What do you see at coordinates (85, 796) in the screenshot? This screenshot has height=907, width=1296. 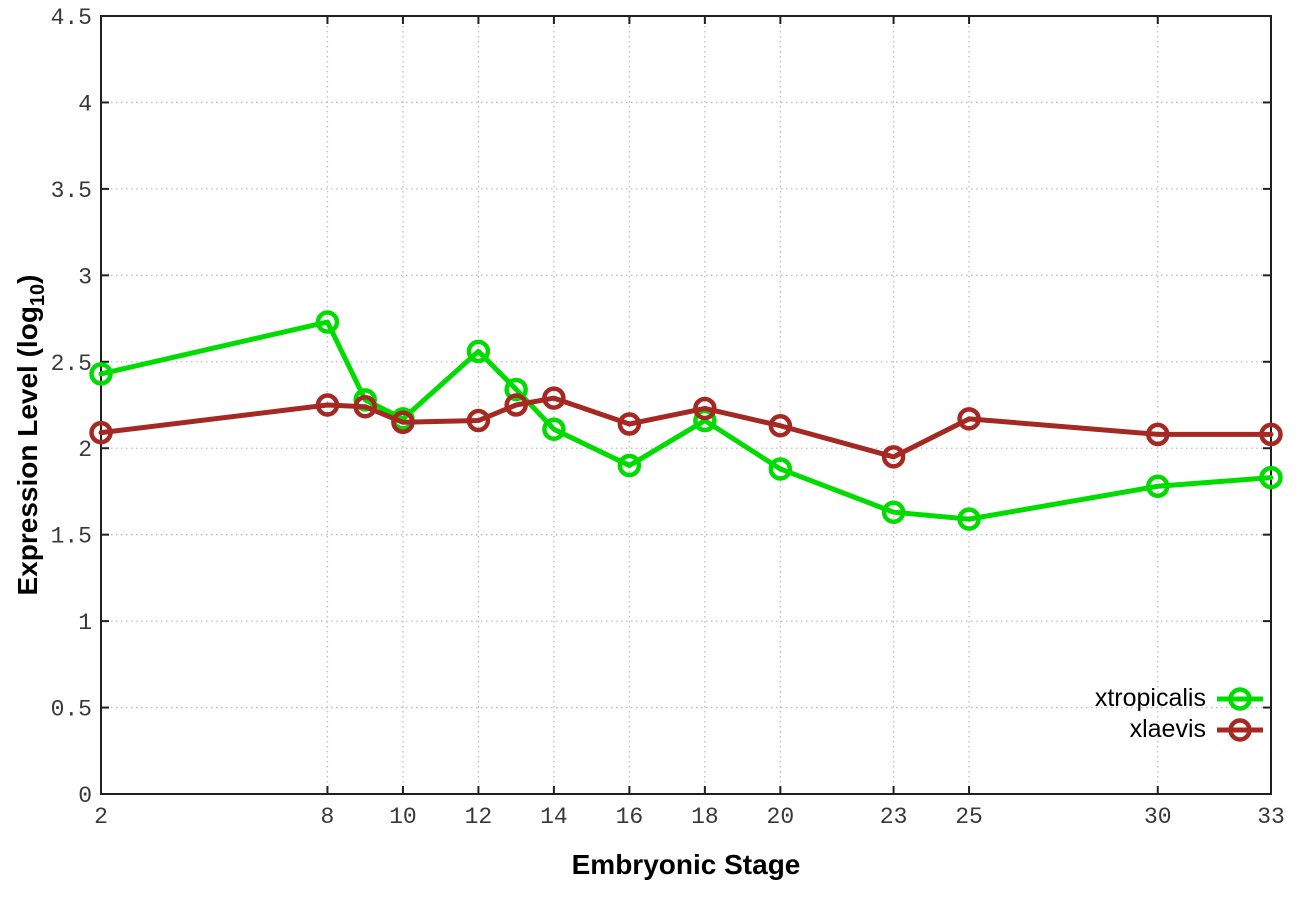 I see `y-tick-label: 0` at bounding box center [85, 796].